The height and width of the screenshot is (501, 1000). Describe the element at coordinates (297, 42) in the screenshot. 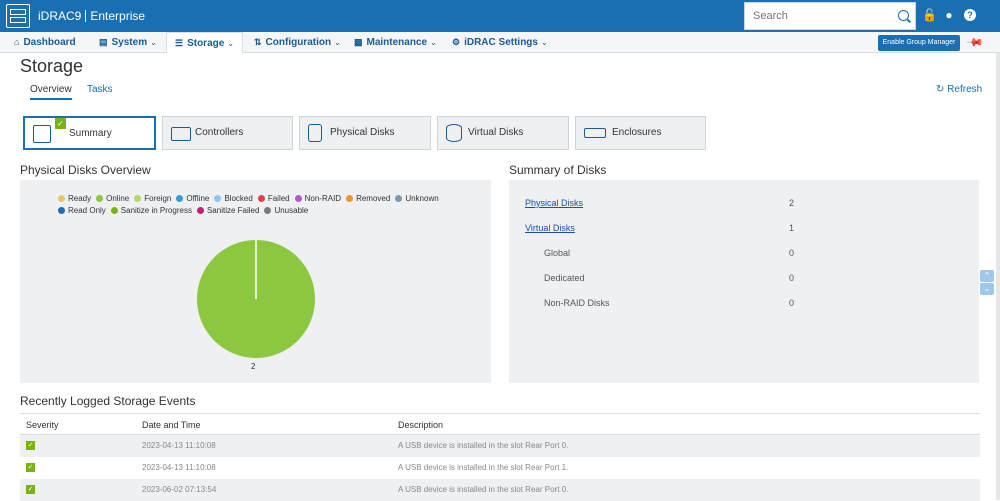

I see `nav-configuration: ⇅ Configuration ⌄` at that location.